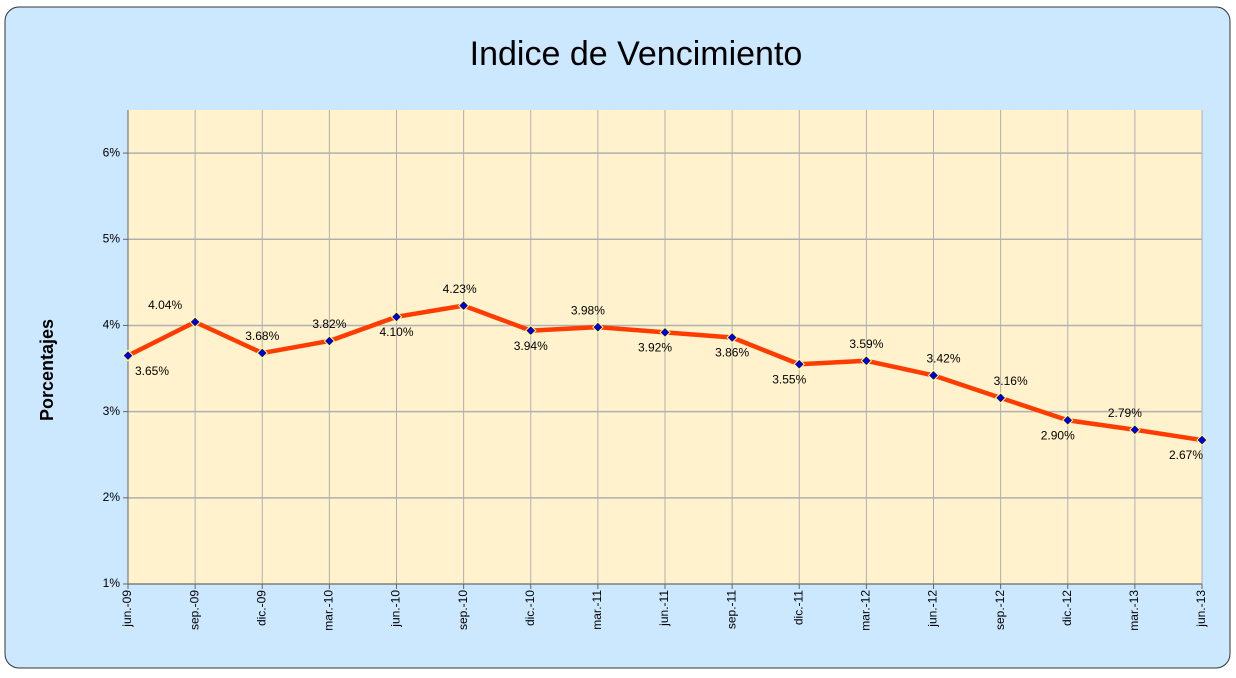 The image size is (1236, 678). Describe the element at coordinates (112, 583) in the screenshot. I see `y-tick-label: 1%` at that location.